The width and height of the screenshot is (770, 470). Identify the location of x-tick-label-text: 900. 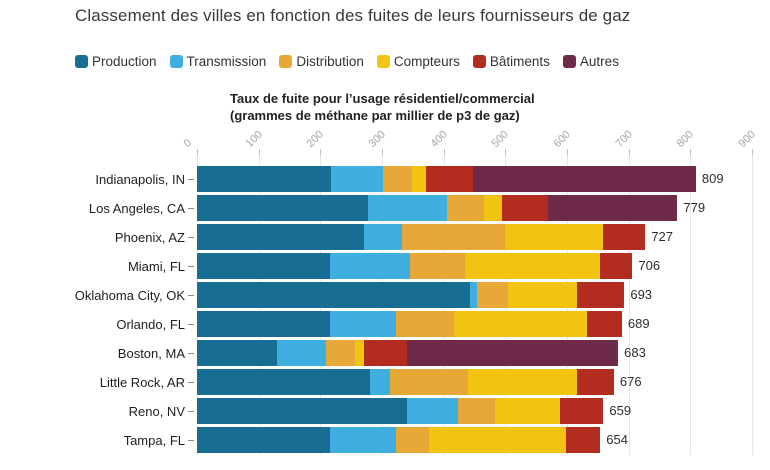
(747, 139).